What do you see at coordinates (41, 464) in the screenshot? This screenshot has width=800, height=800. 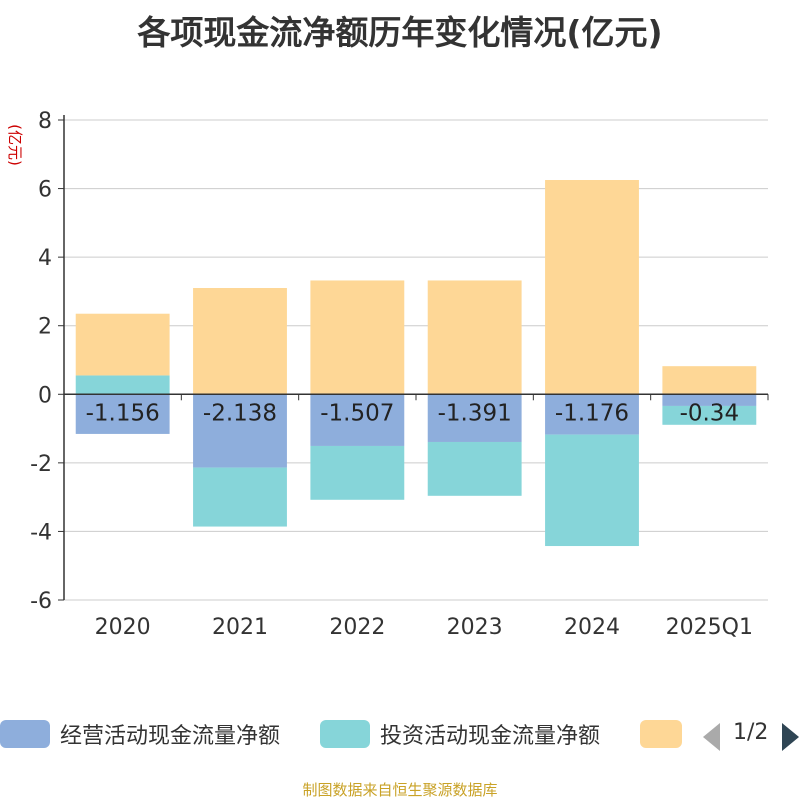 I see `y-tick-label: -2` at bounding box center [41, 464].